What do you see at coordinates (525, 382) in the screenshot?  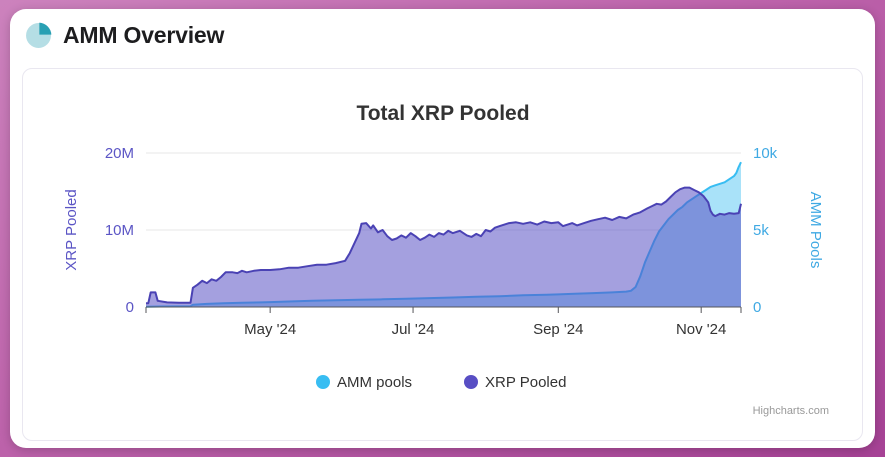 I see `legend-label-xrp-pooled: XRP Pooled` at bounding box center [525, 382].